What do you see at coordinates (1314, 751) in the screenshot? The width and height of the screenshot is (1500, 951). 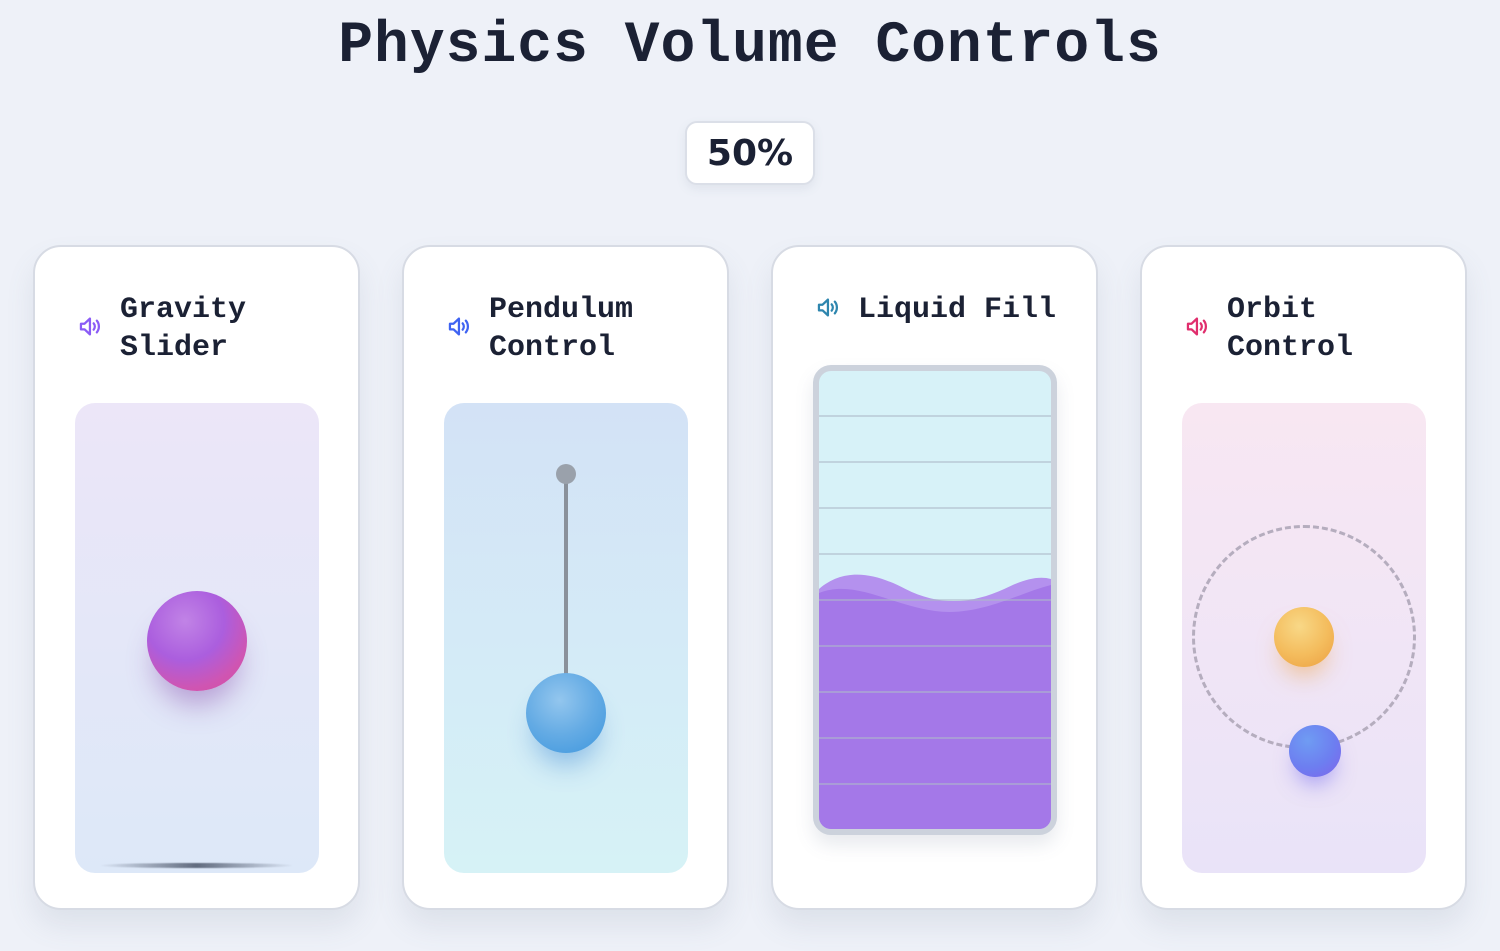 I see `orbit-planet-handle` at bounding box center [1314, 751].